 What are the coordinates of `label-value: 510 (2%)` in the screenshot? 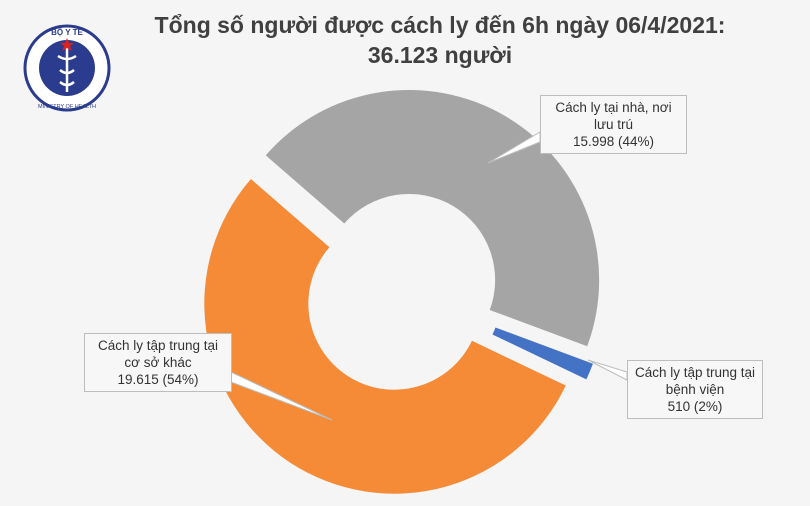 It's located at (695, 406).